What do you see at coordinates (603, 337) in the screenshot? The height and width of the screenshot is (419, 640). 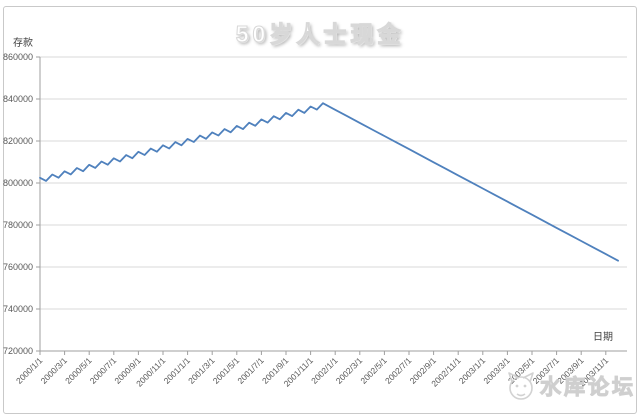 I see `x-axis-title: 日期` at bounding box center [603, 337].